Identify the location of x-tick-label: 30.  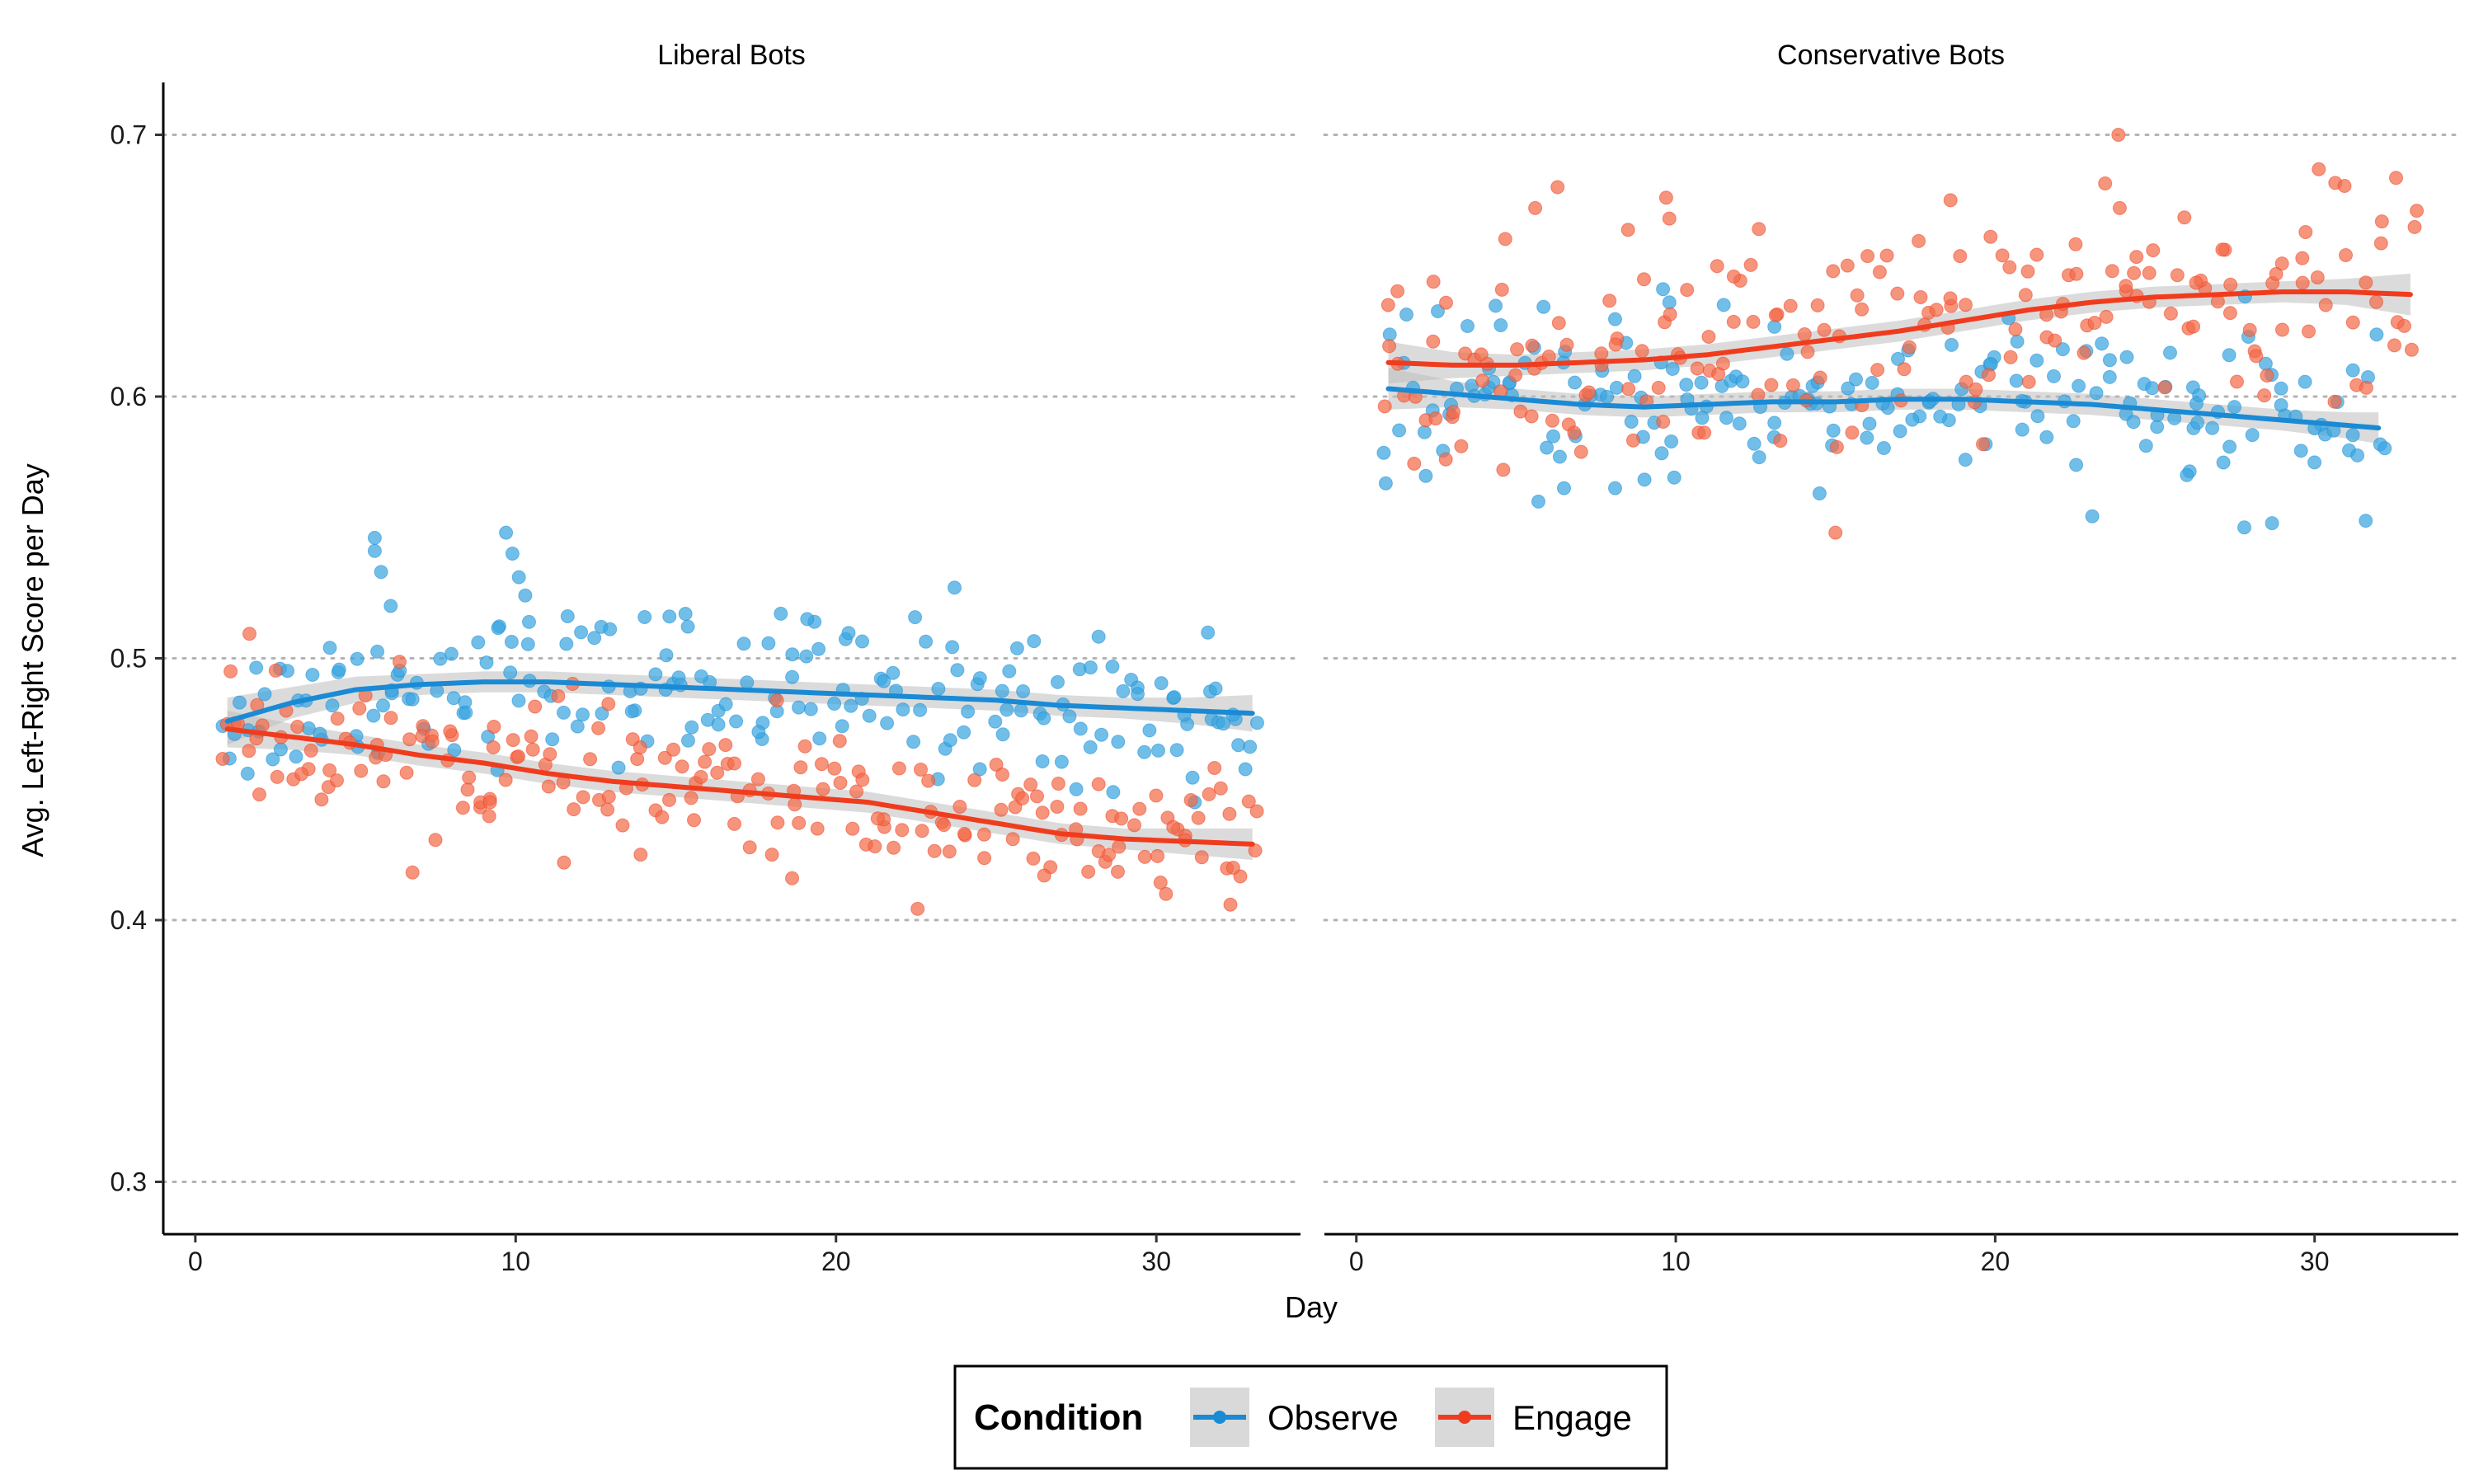
(2315, 1261).